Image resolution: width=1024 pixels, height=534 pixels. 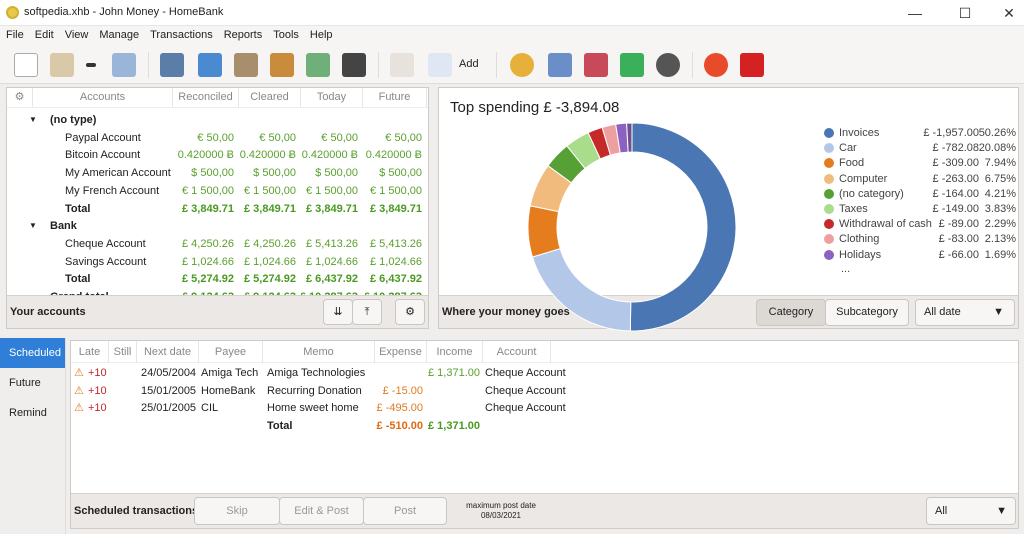 What do you see at coordinates (231, 352) in the screenshot?
I see `col-payee: Payee` at bounding box center [231, 352].